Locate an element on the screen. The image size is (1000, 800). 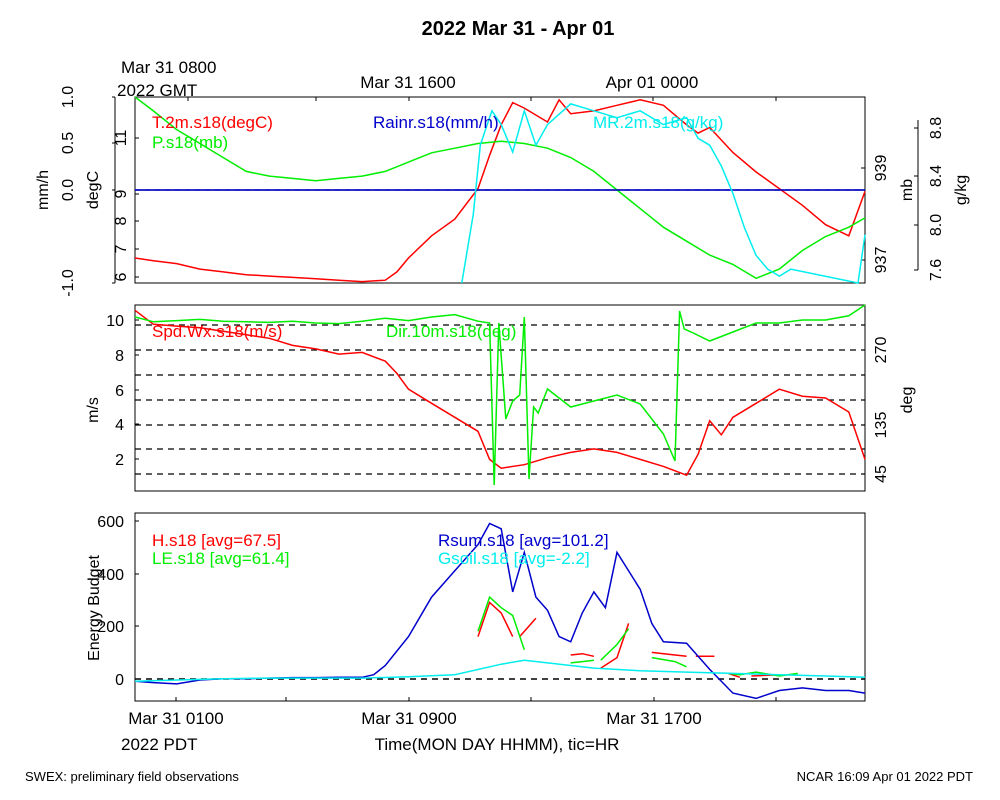
ms-tick-label: 10 is located at coordinates (115, 321).